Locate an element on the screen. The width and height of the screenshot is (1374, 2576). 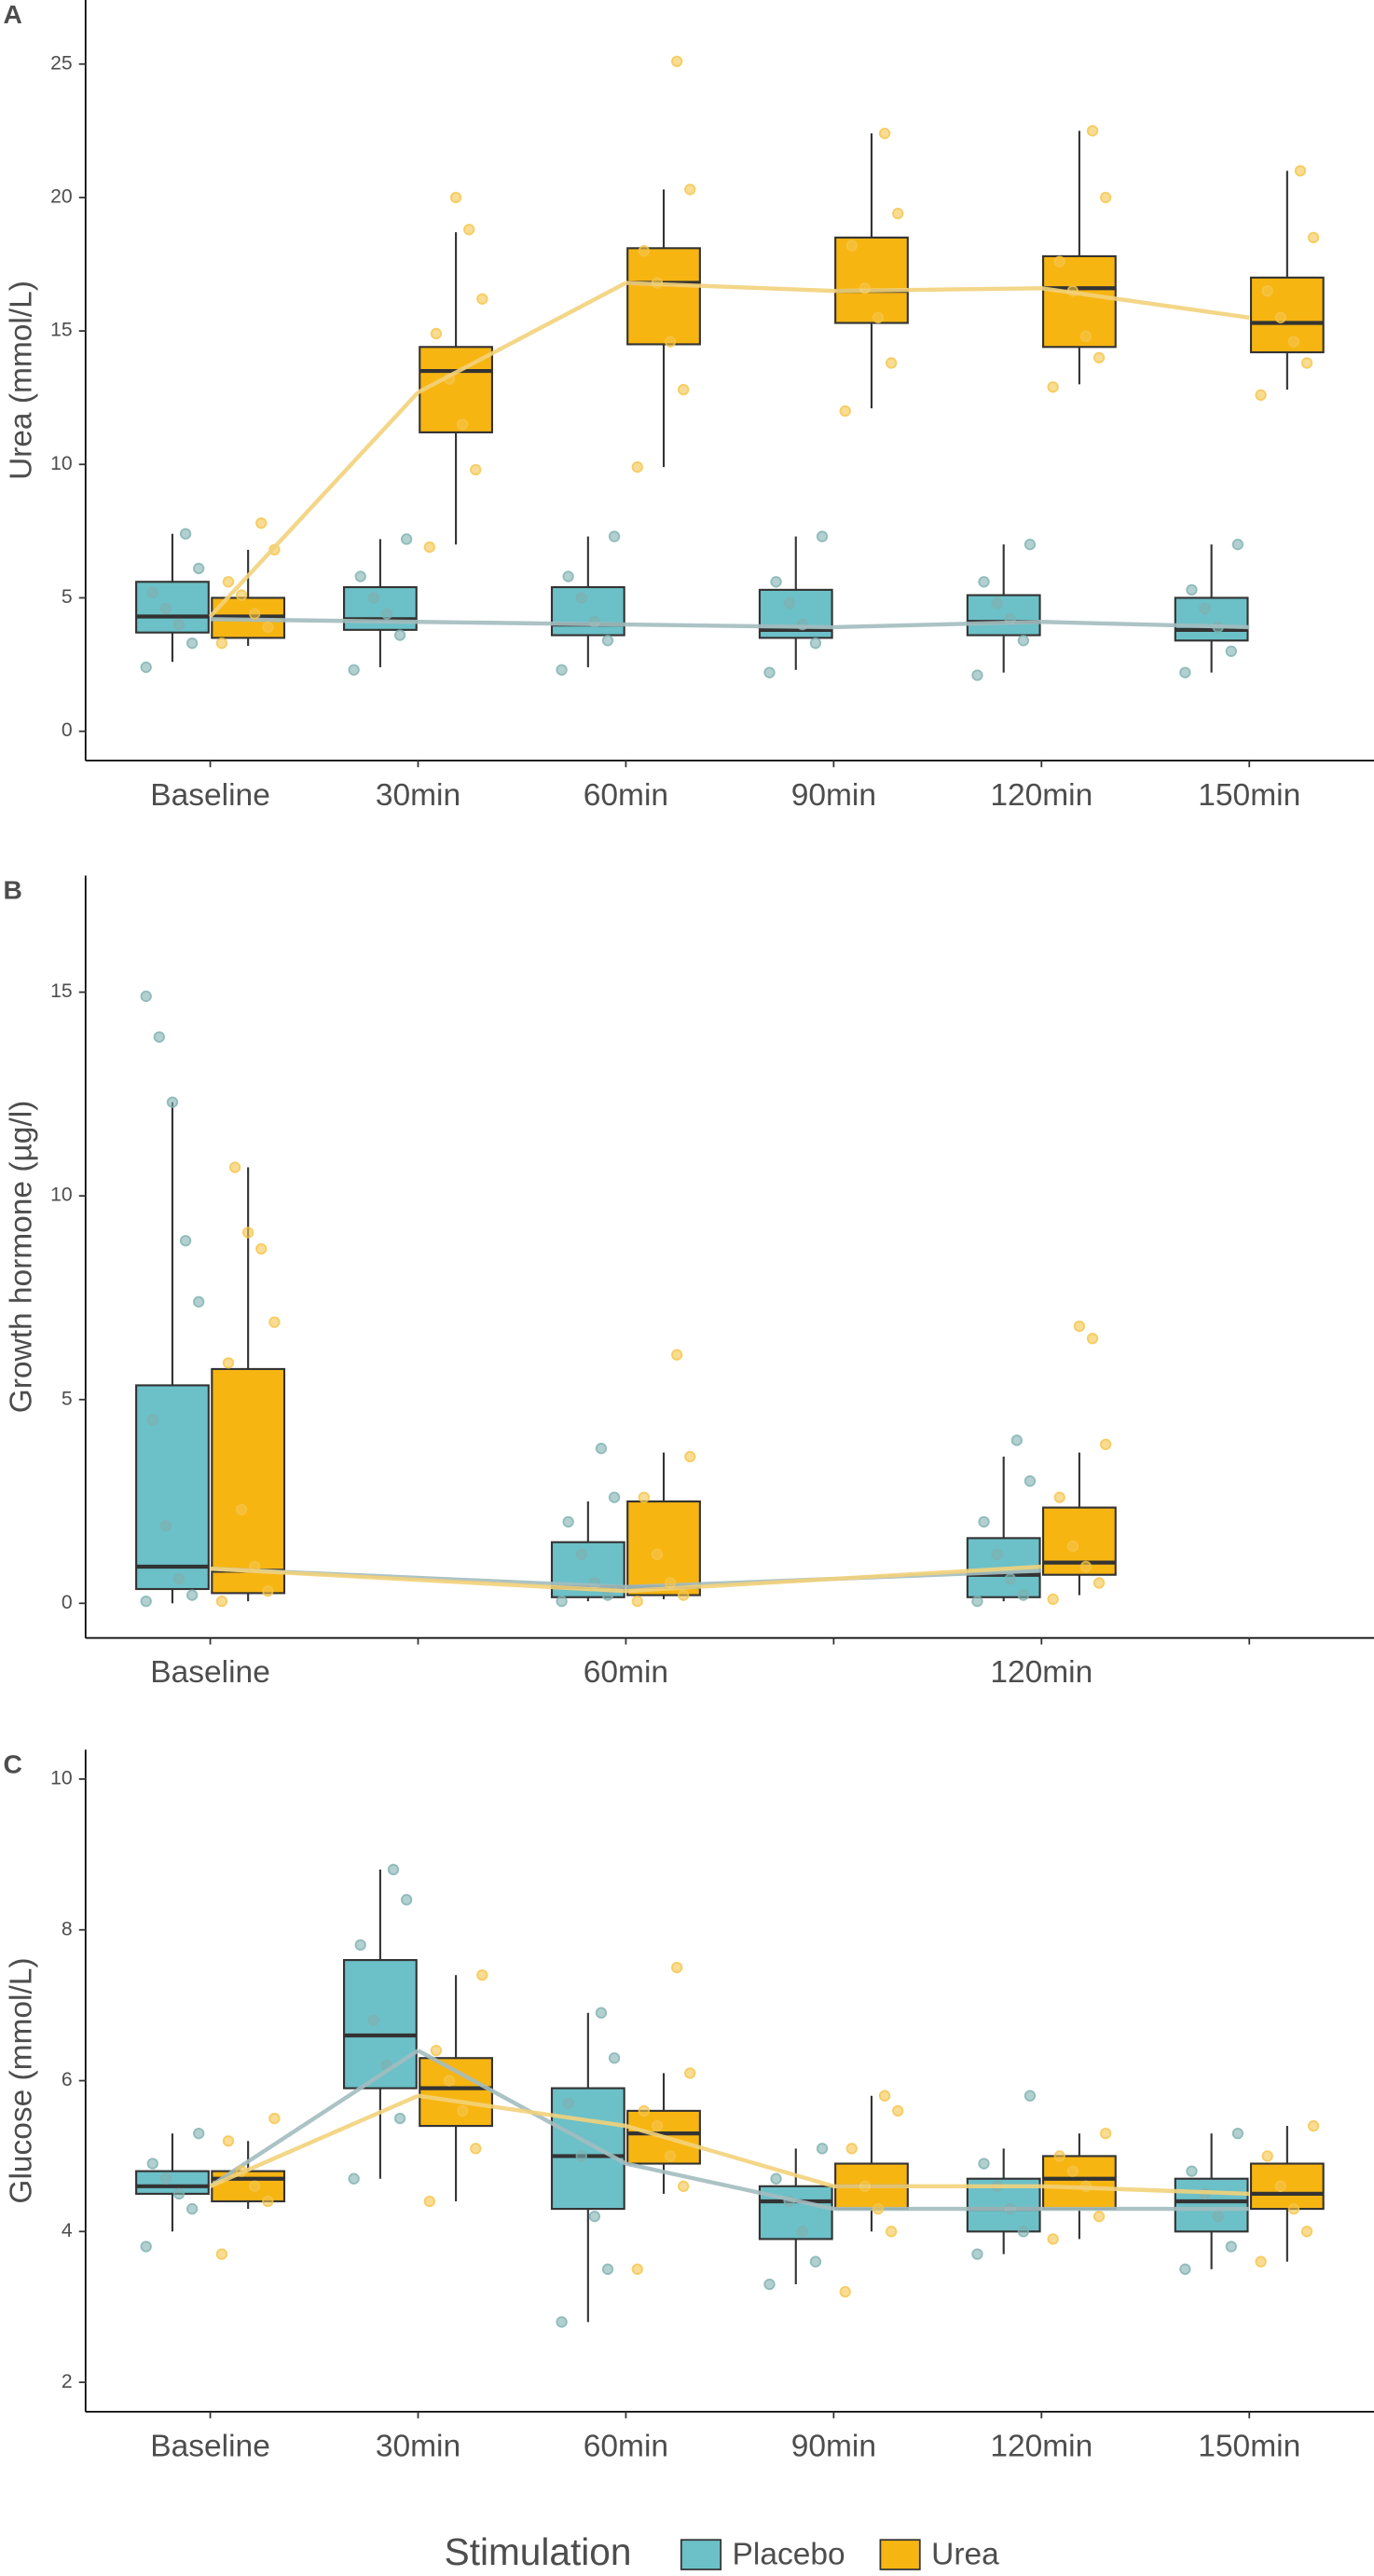
panel-label: C is located at coordinates (13, 1763).